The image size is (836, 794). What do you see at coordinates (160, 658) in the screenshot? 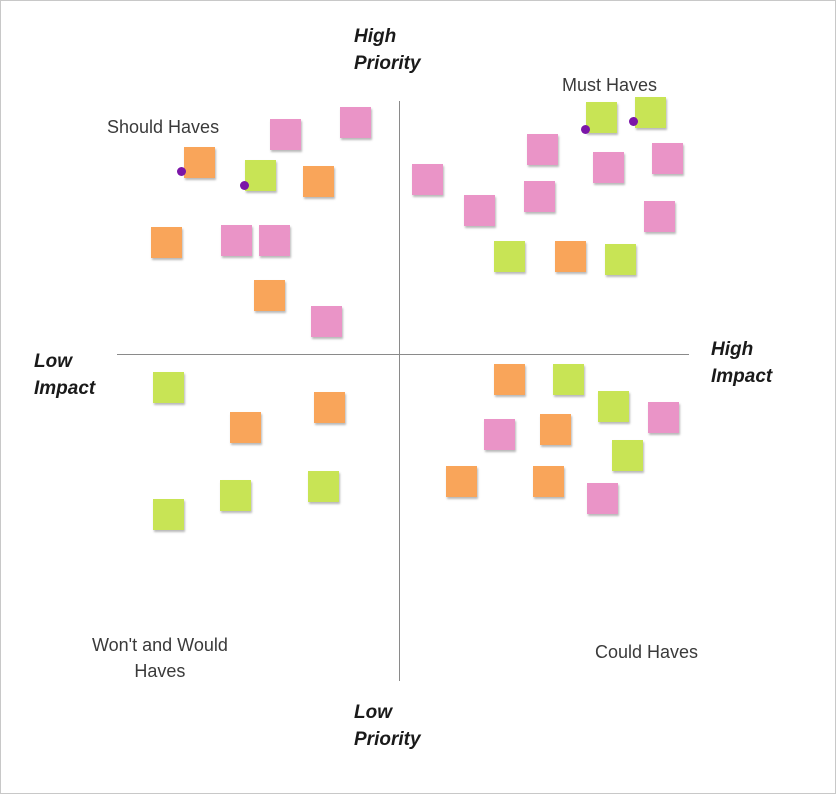
I see `quadrant-label-wont-and-would-haves: Won't and Would Haves` at bounding box center [160, 658].